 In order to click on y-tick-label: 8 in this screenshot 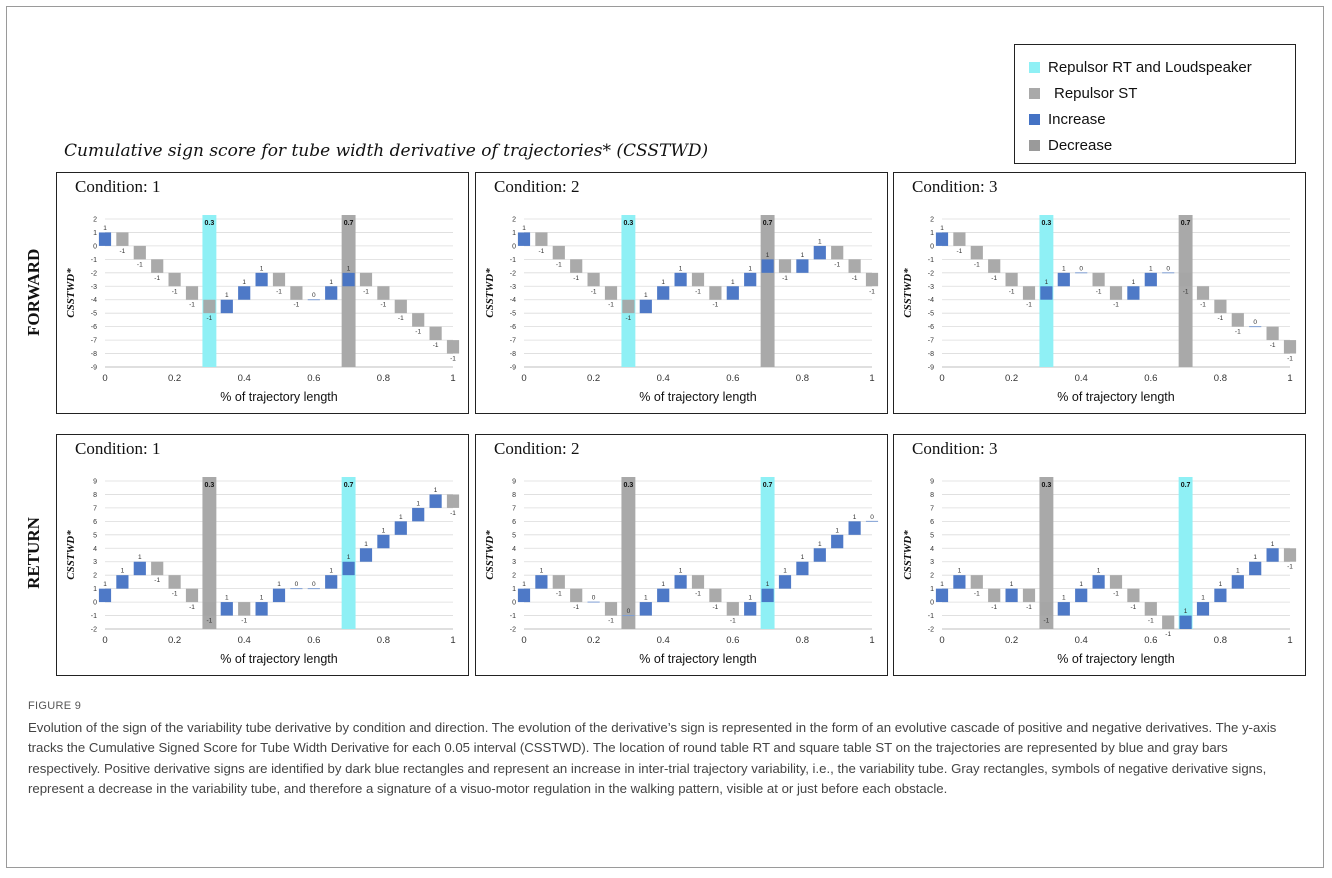, I will do `click(95, 495)`.